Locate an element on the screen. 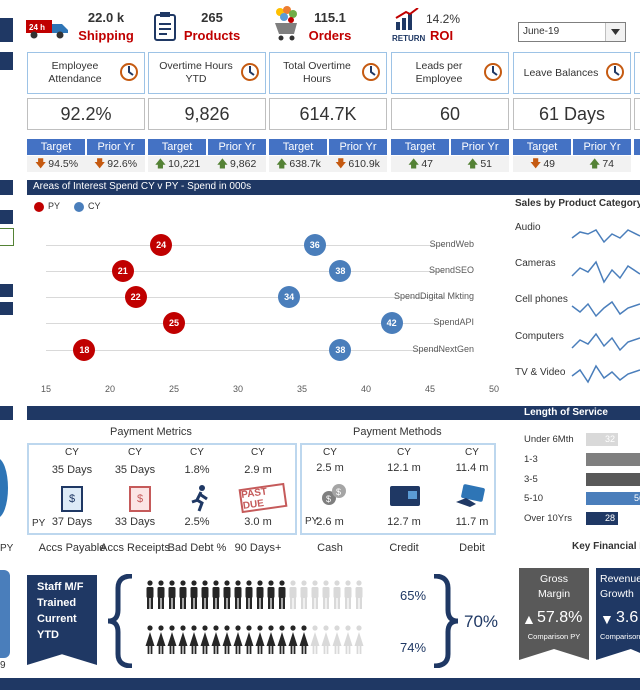 Image resolution: width=640 pixels, height=690 pixels. bubble-py: 18 is located at coordinates (84, 350).